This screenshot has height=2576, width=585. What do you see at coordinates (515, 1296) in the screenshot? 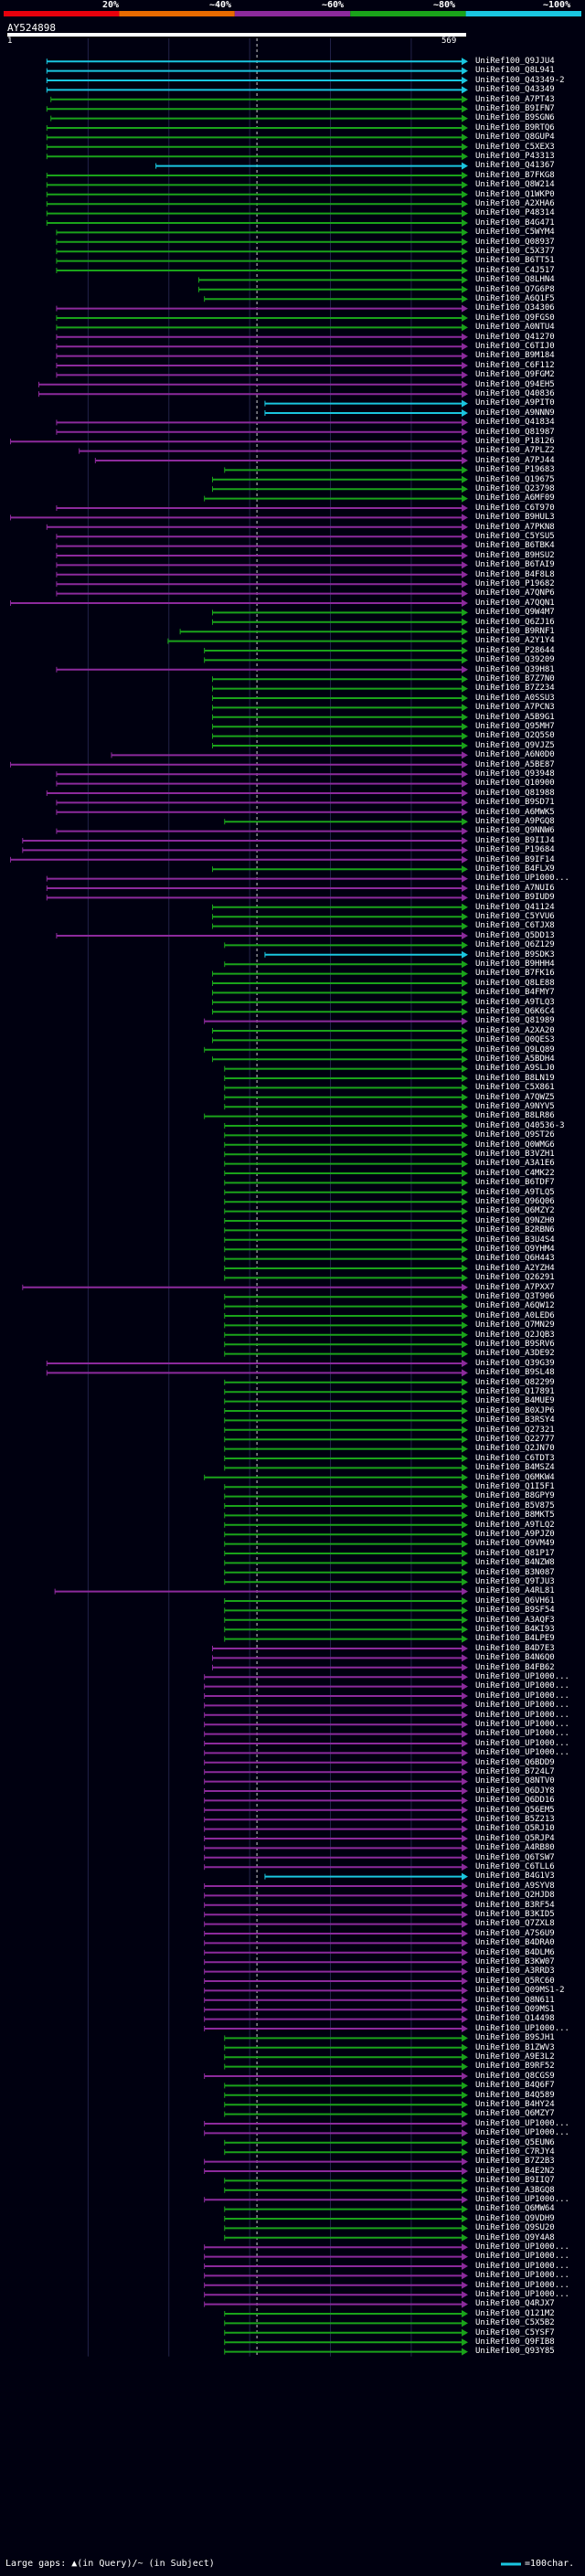
I see `hit-label: UniRef100_Q3T906` at bounding box center [515, 1296].